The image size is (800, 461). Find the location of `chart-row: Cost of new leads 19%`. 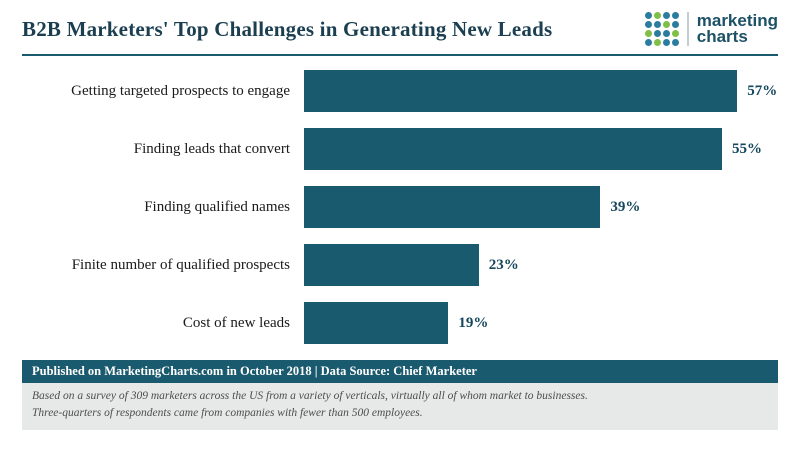

chart-row: Cost of new leads 19% is located at coordinates (400, 323).